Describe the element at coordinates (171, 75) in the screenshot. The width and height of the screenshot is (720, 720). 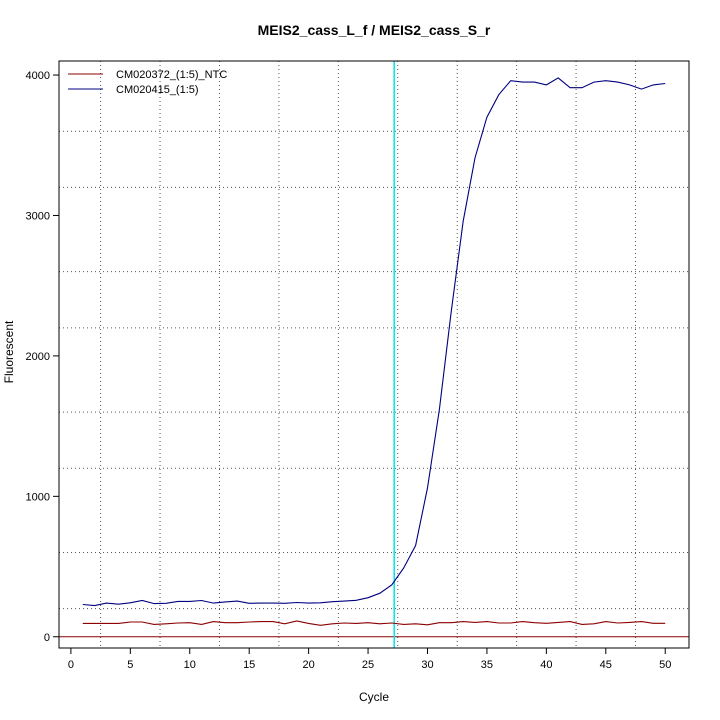
I see `legend-label-0: CM020372_(1:5)_NTC` at that location.